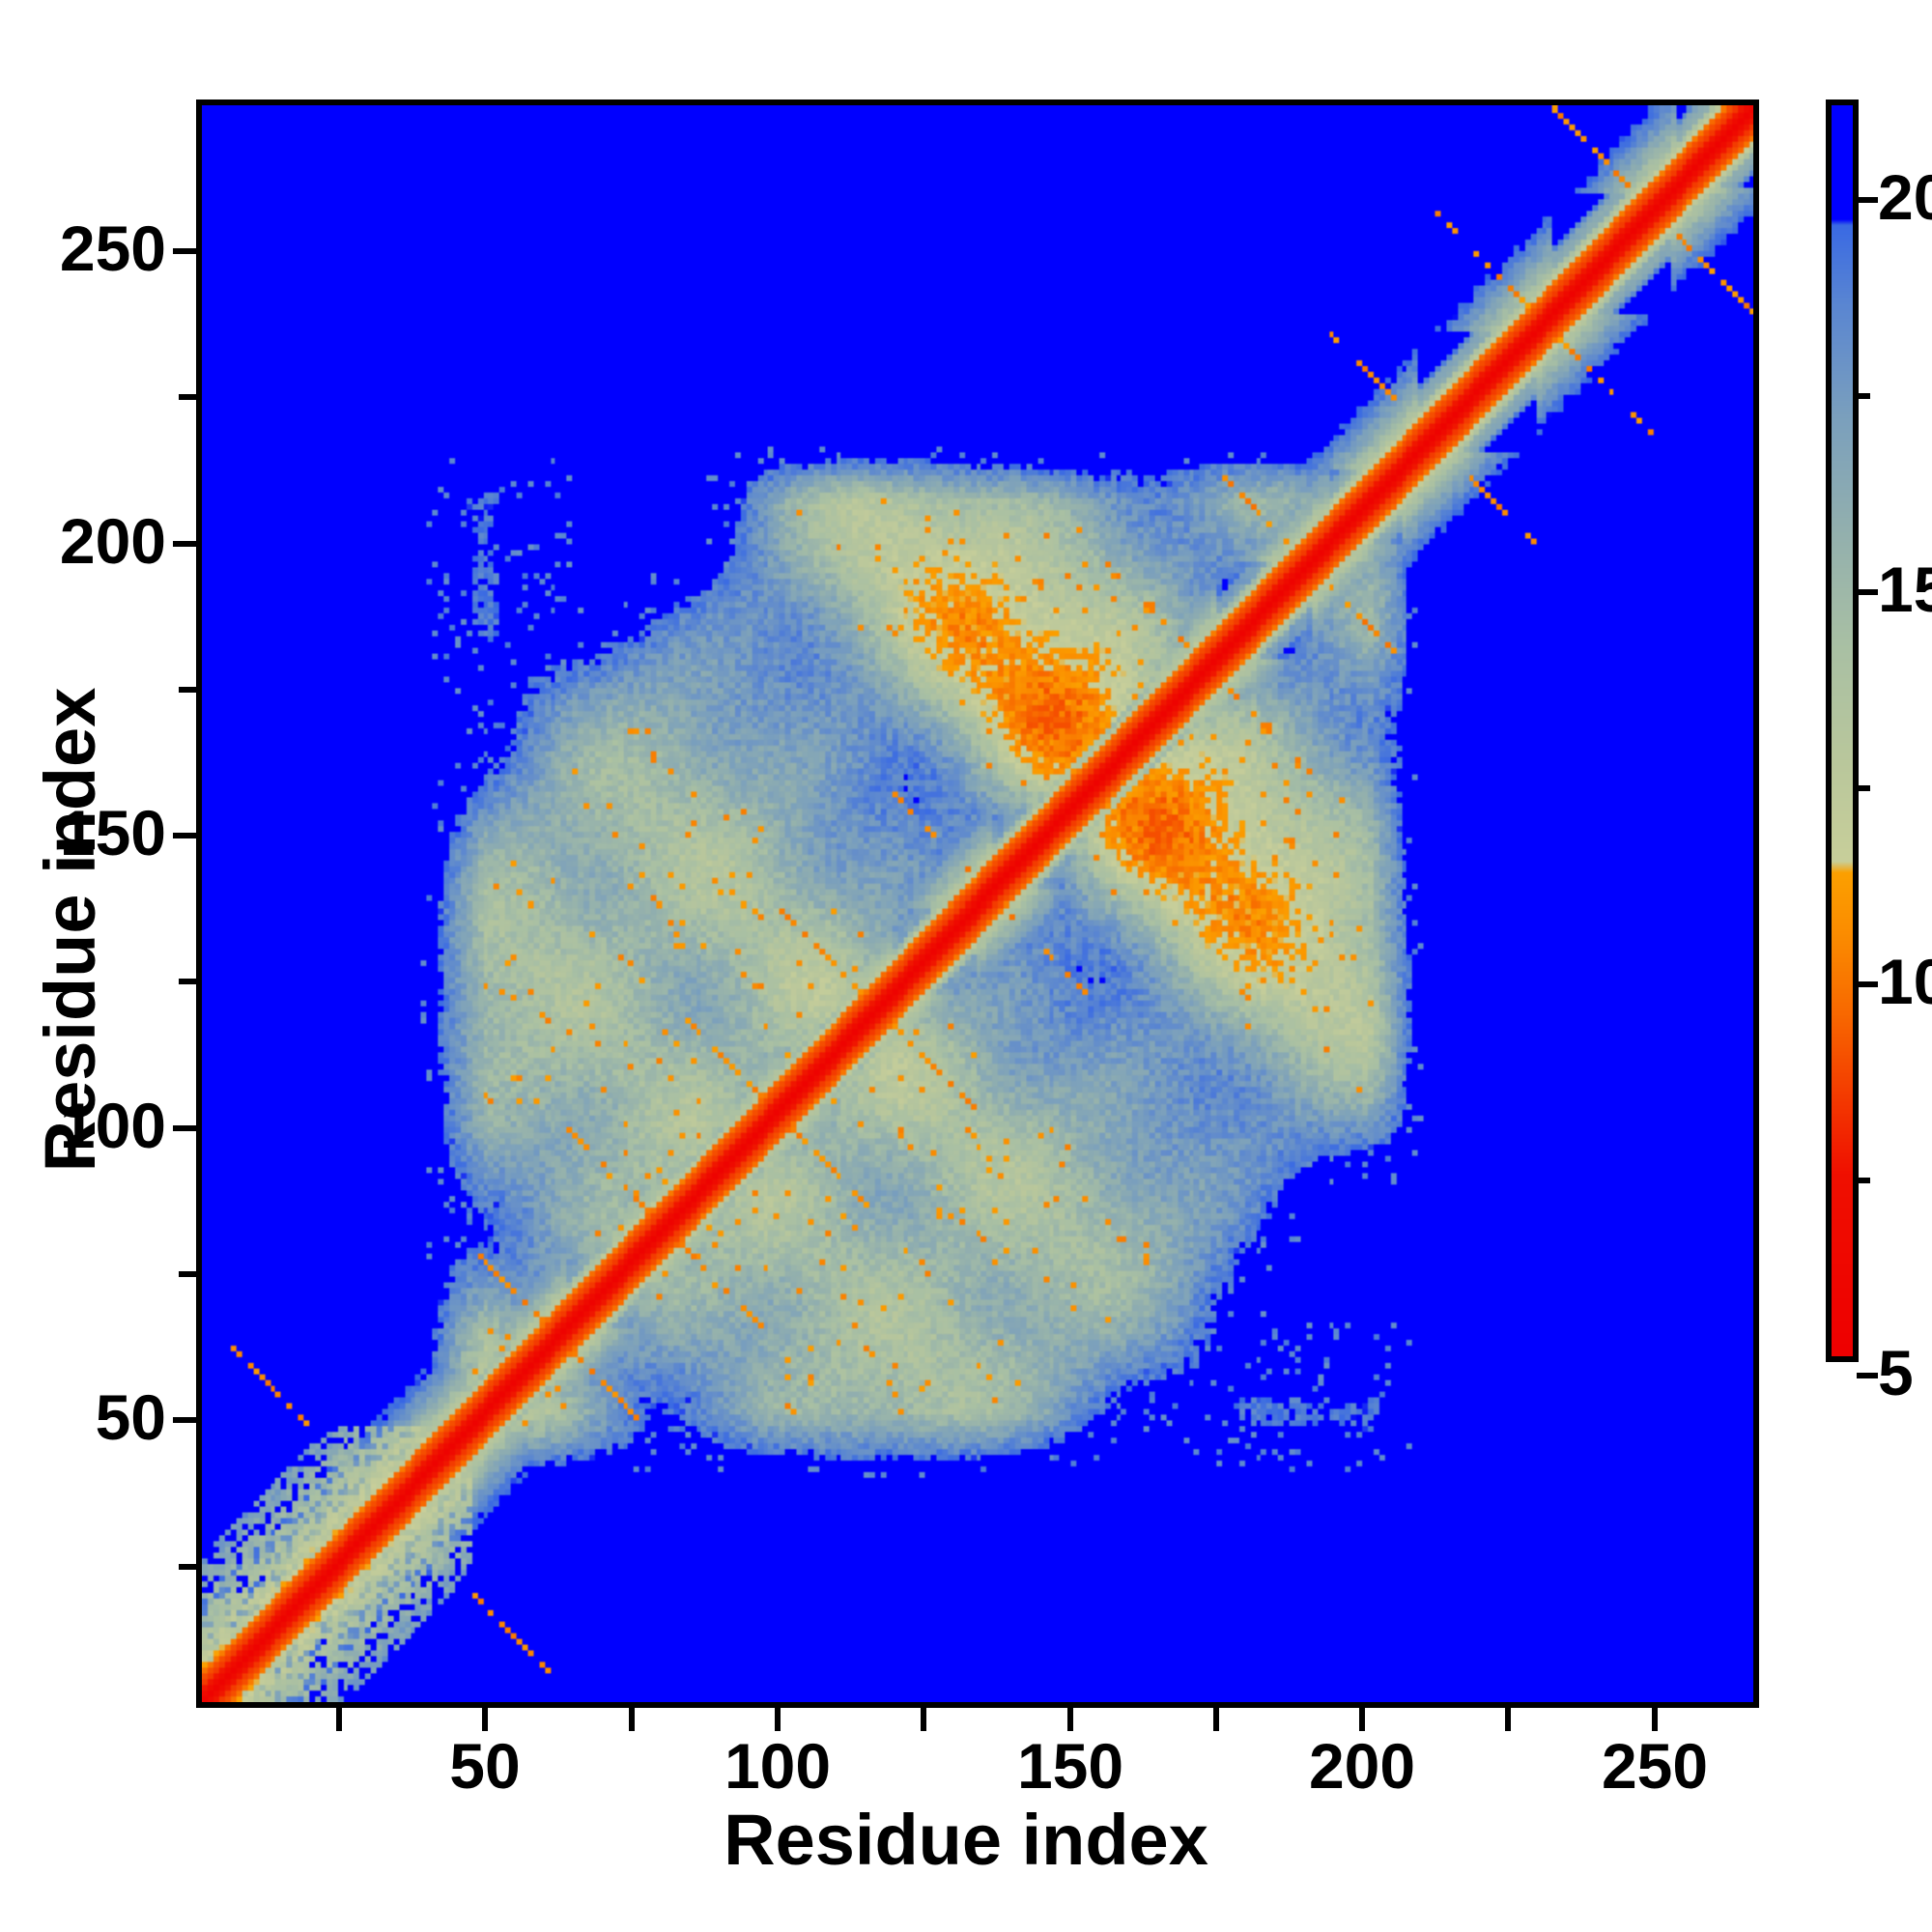 The width and height of the screenshot is (1932, 1932). What do you see at coordinates (1362, 1766) in the screenshot?
I see `xtick-label-200: 200` at bounding box center [1362, 1766].